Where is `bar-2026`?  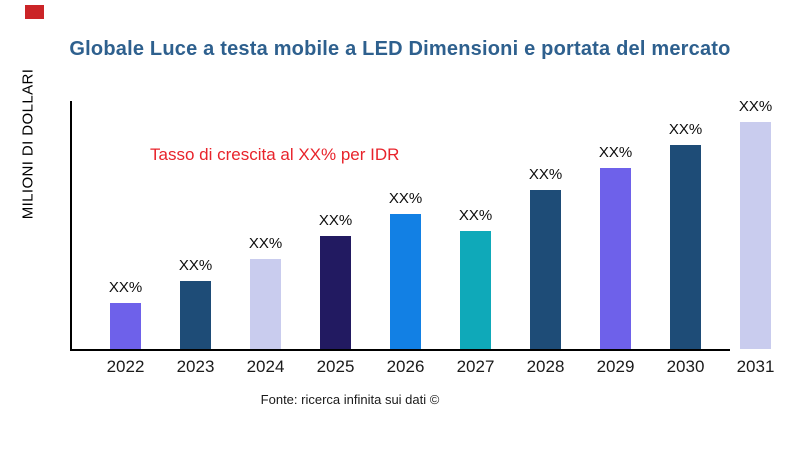 bar-2026 is located at coordinates (405, 281).